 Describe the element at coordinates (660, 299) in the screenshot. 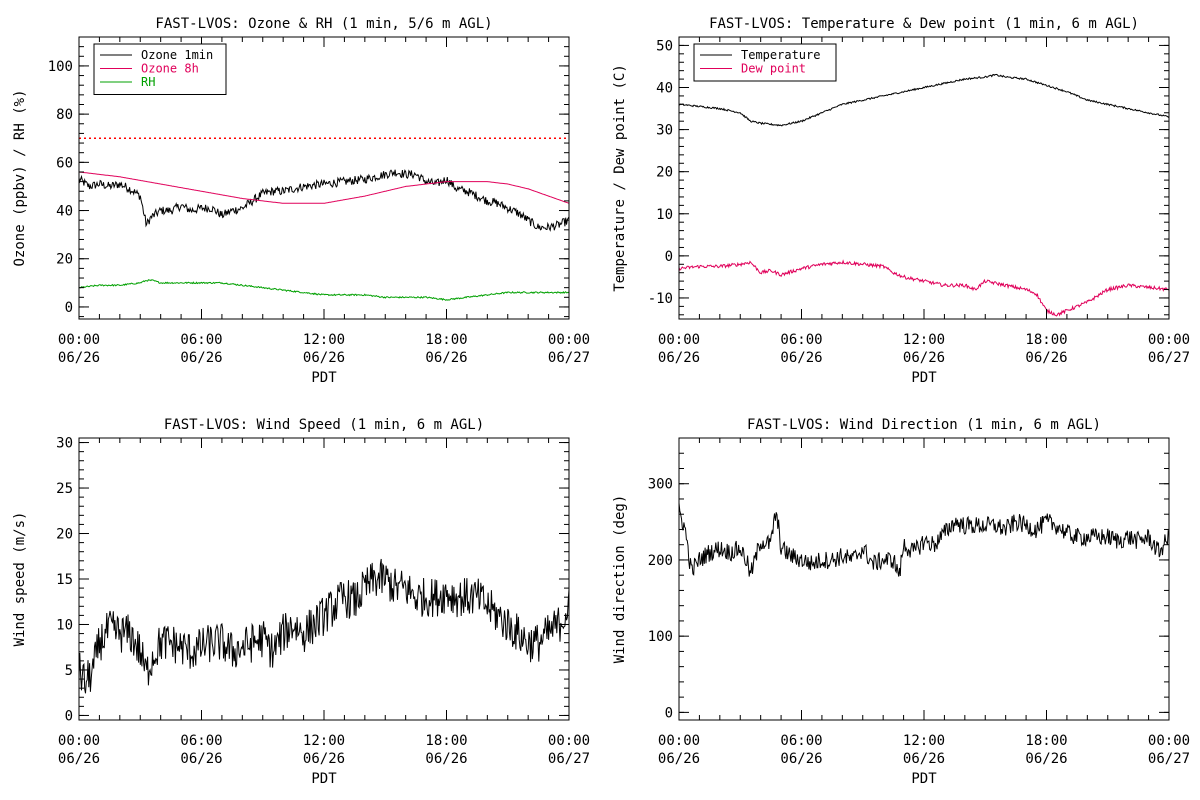

I see `y-tick-label: -10` at that location.